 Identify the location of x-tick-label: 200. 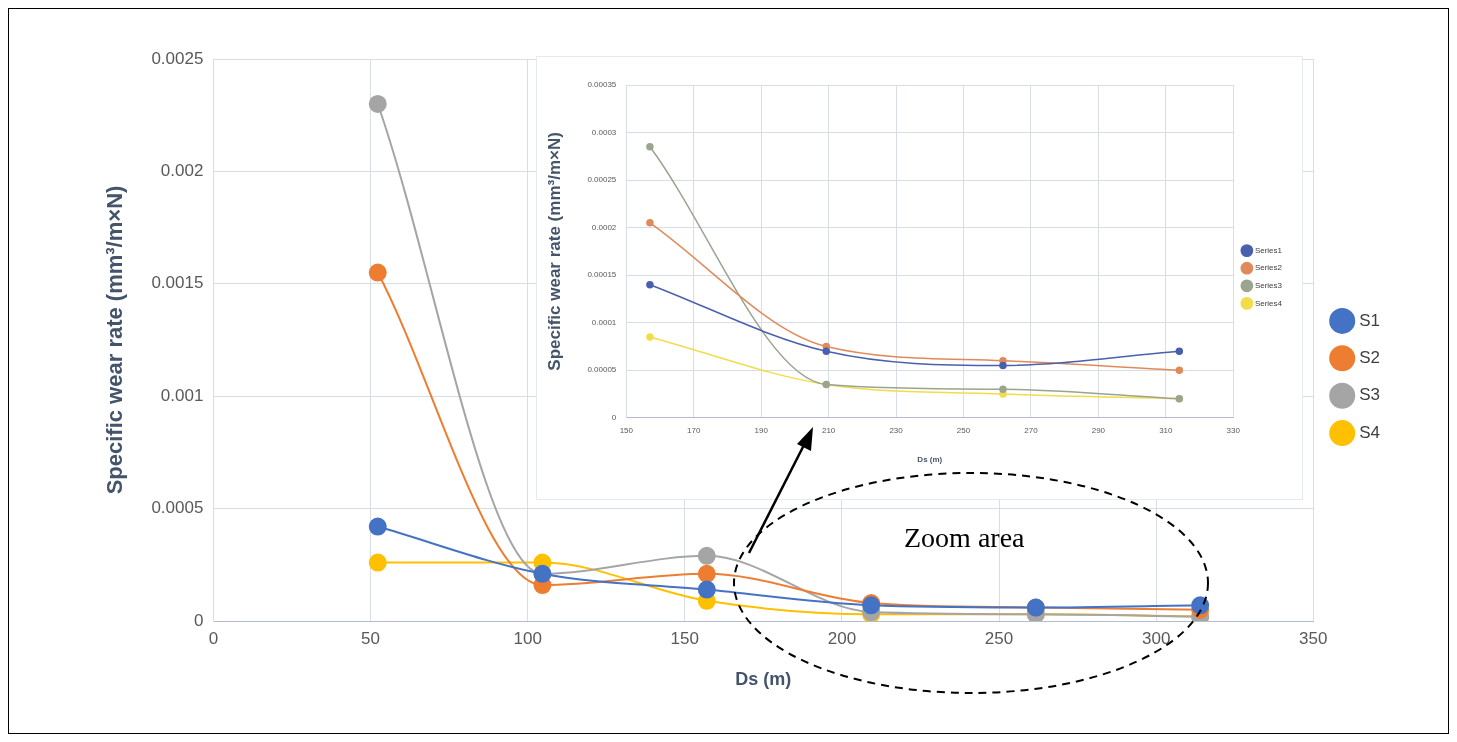
(842, 638).